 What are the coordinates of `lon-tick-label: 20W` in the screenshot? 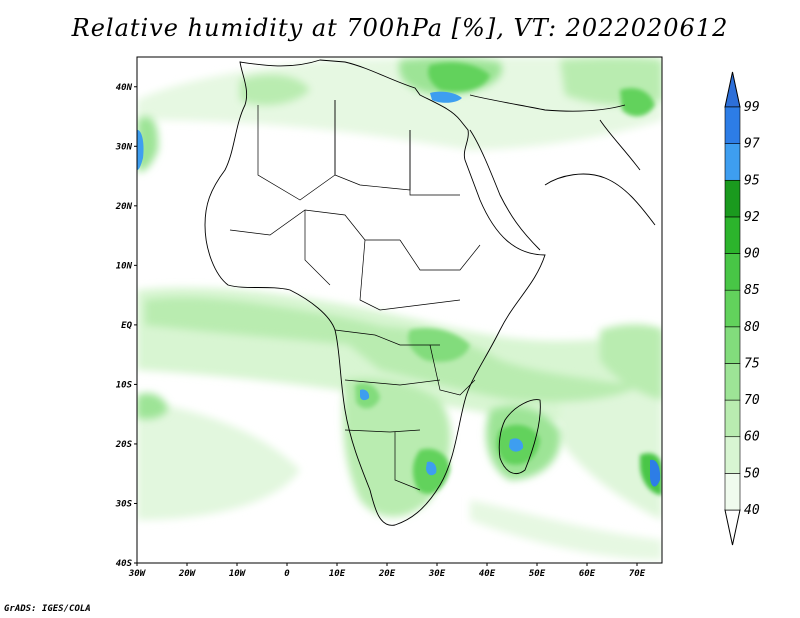 It's located at (187, 574).